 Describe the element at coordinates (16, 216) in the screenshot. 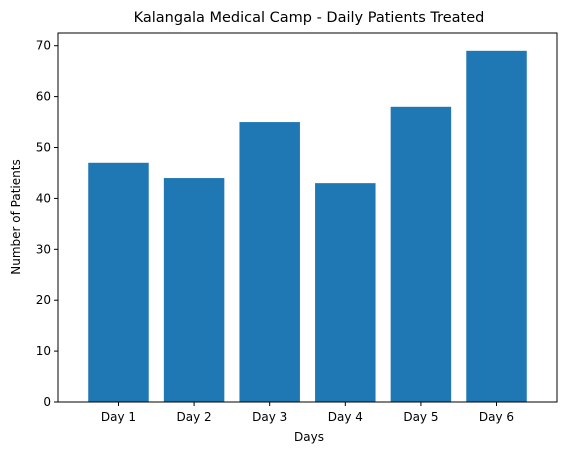

I see `y-axis-label: Number of Patients` at that location.